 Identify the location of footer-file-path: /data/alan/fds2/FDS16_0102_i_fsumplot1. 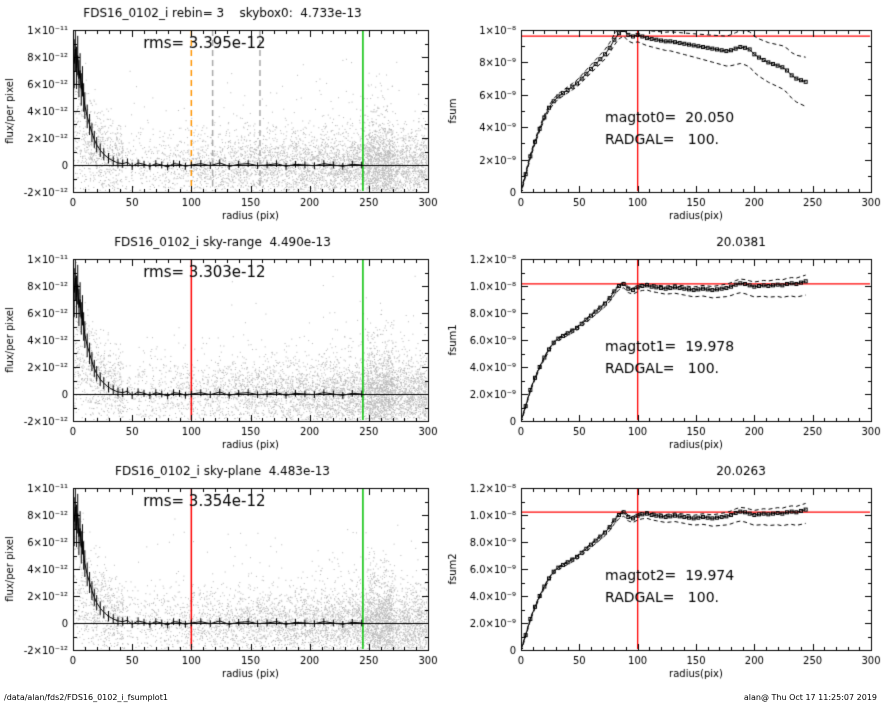
(86, 697).